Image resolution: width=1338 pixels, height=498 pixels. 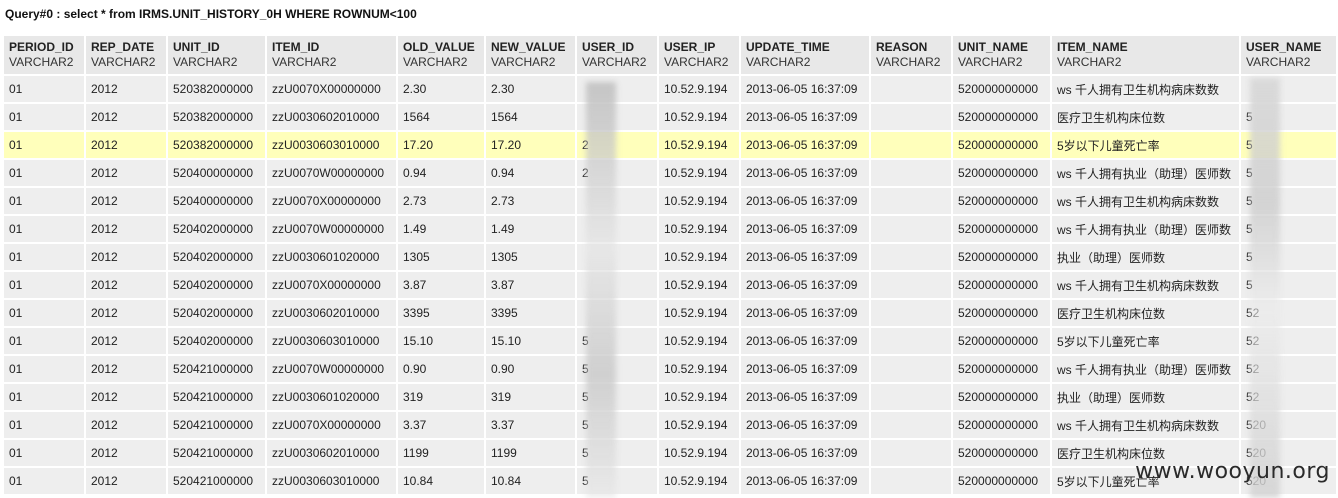 What do you see at coordinates (531, 482) in the screenshot?
I see `cell-new-value: 10.84` at bounding box center [531, 482].